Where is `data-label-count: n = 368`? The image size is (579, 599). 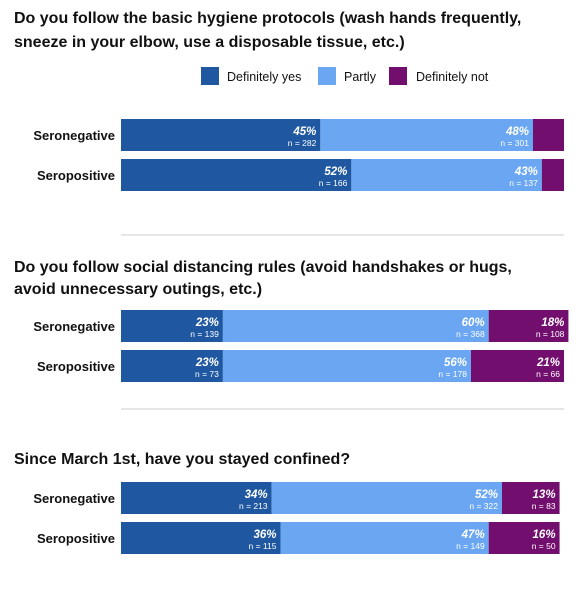 data-label-count: n = 368 is located at coordinates (470, 334).